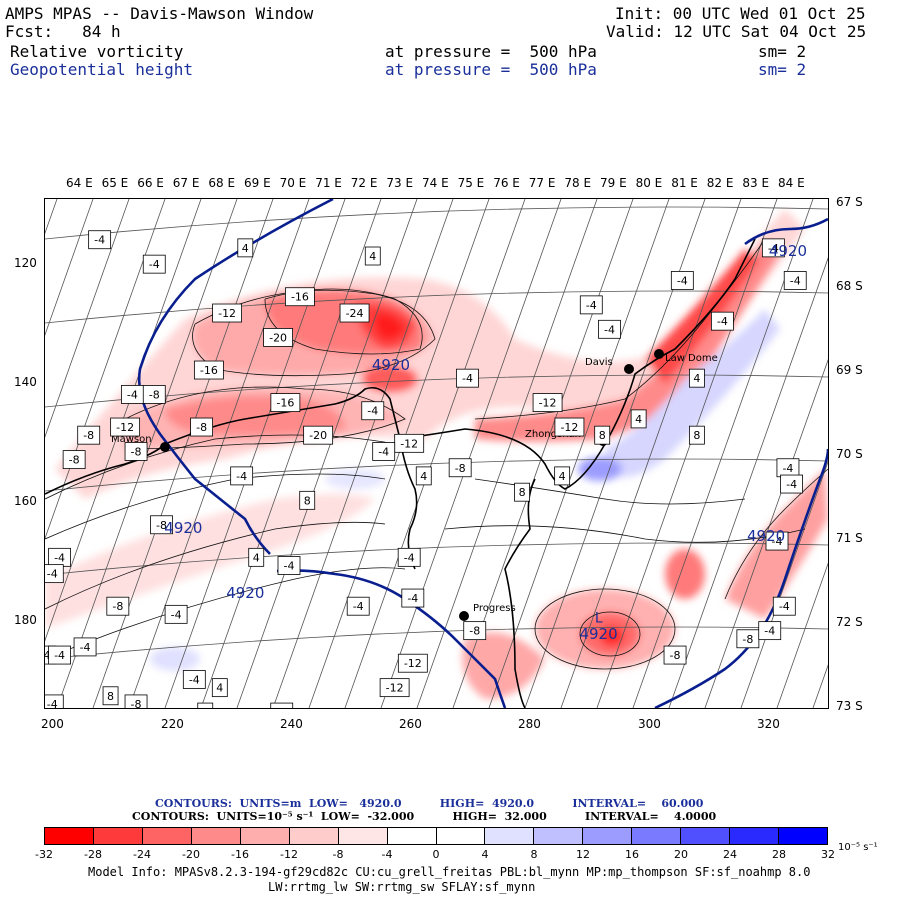  What do you see at coordinates (629, 369) in the screenshot?
I see `station-davis-dot` at bounding box center [629, 369].